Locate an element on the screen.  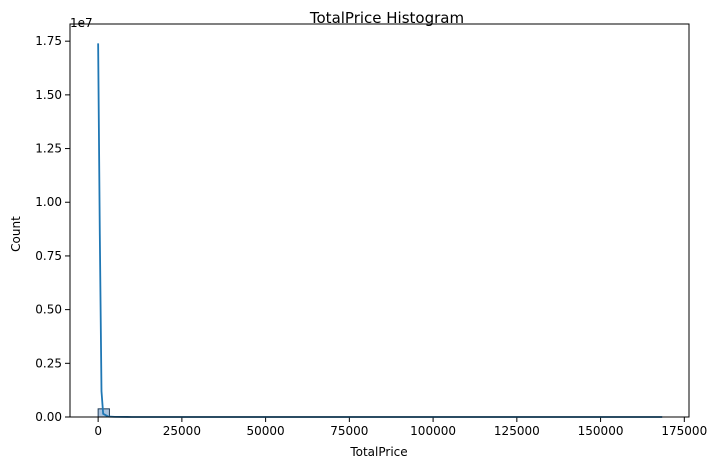
y-tick-label: 0.75 is located at coordinates (48, 256).